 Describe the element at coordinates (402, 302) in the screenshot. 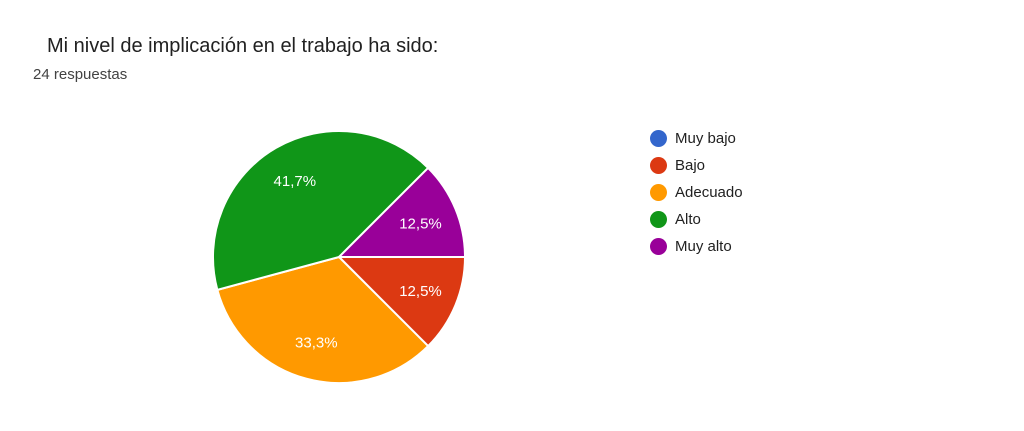

I see `pie-slice-bajo` at that location.